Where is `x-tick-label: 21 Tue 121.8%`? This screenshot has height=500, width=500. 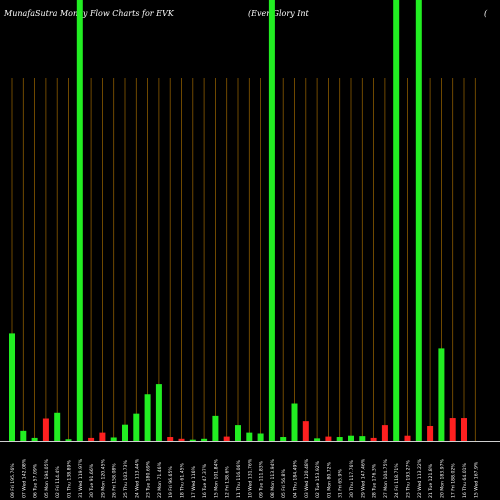 x-tick-label: 21 Tue 121.8% is located at coordinates (431, 480).